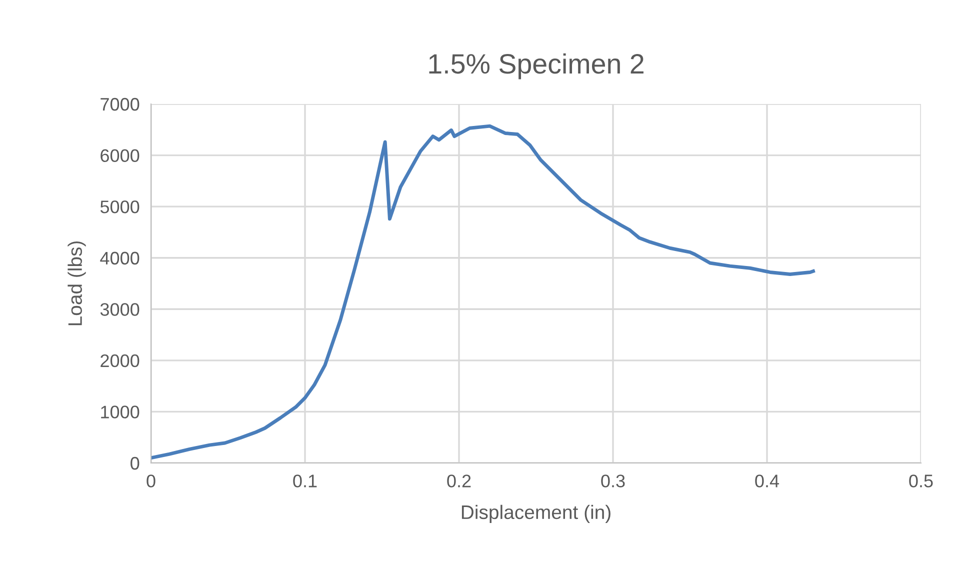 This screenshot has width=967, height=579. Describe the element at coordinates (536, 66) in the screenshot. I see `chart-title: 1.5% Specimen 2` at that location.